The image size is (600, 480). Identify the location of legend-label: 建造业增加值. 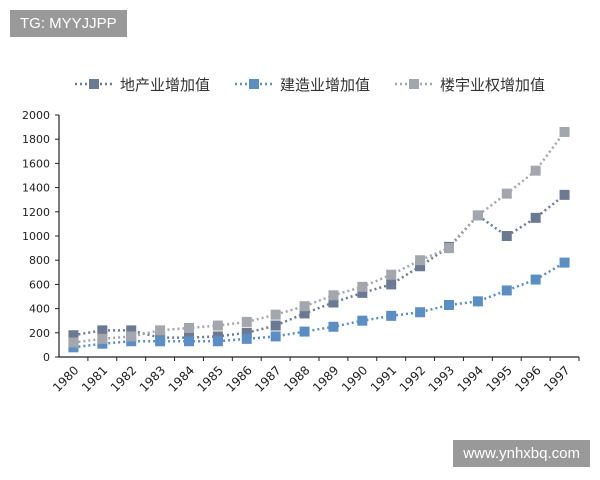
(325, 85).